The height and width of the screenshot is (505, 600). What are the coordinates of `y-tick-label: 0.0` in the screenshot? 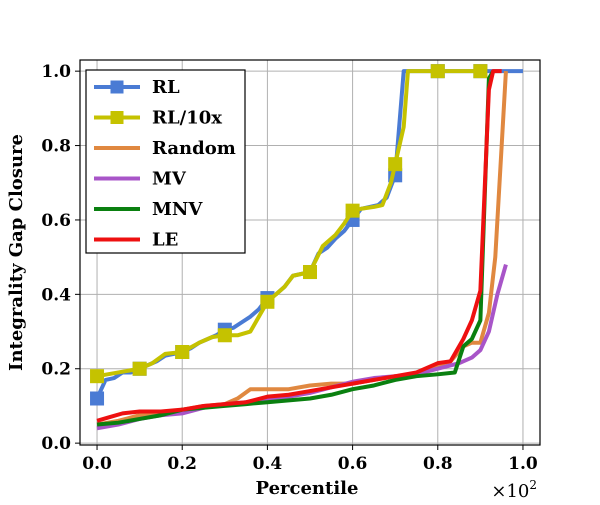 It's located at (56, 444).